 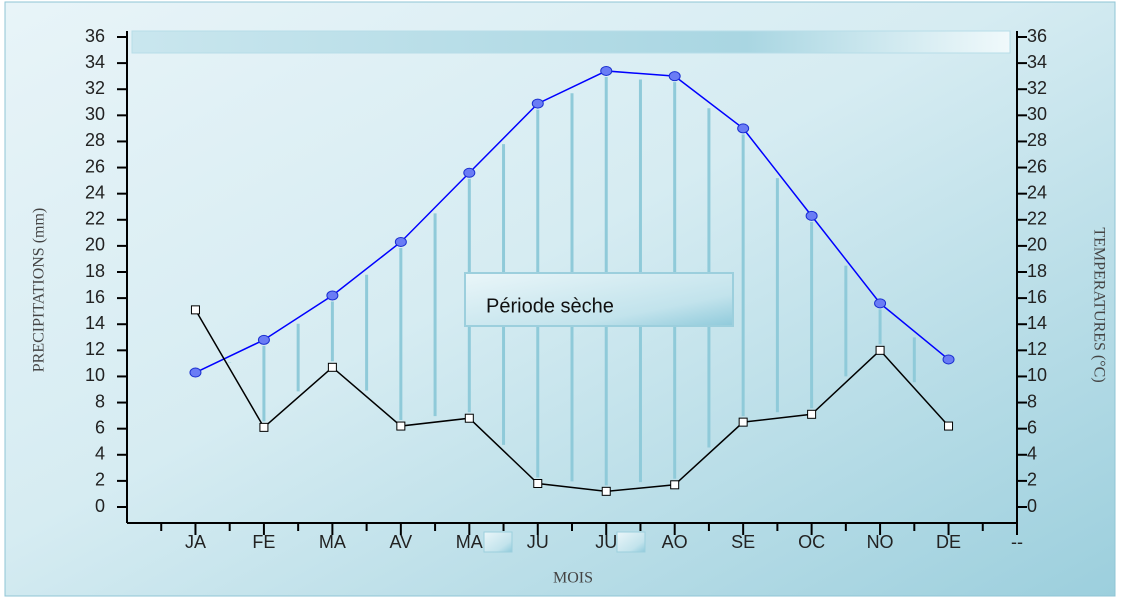 What do you see at coordinates (1037, 271) in the screenshot?
I see `y2-tick-label: 18` at bounding box center [1037, 271].